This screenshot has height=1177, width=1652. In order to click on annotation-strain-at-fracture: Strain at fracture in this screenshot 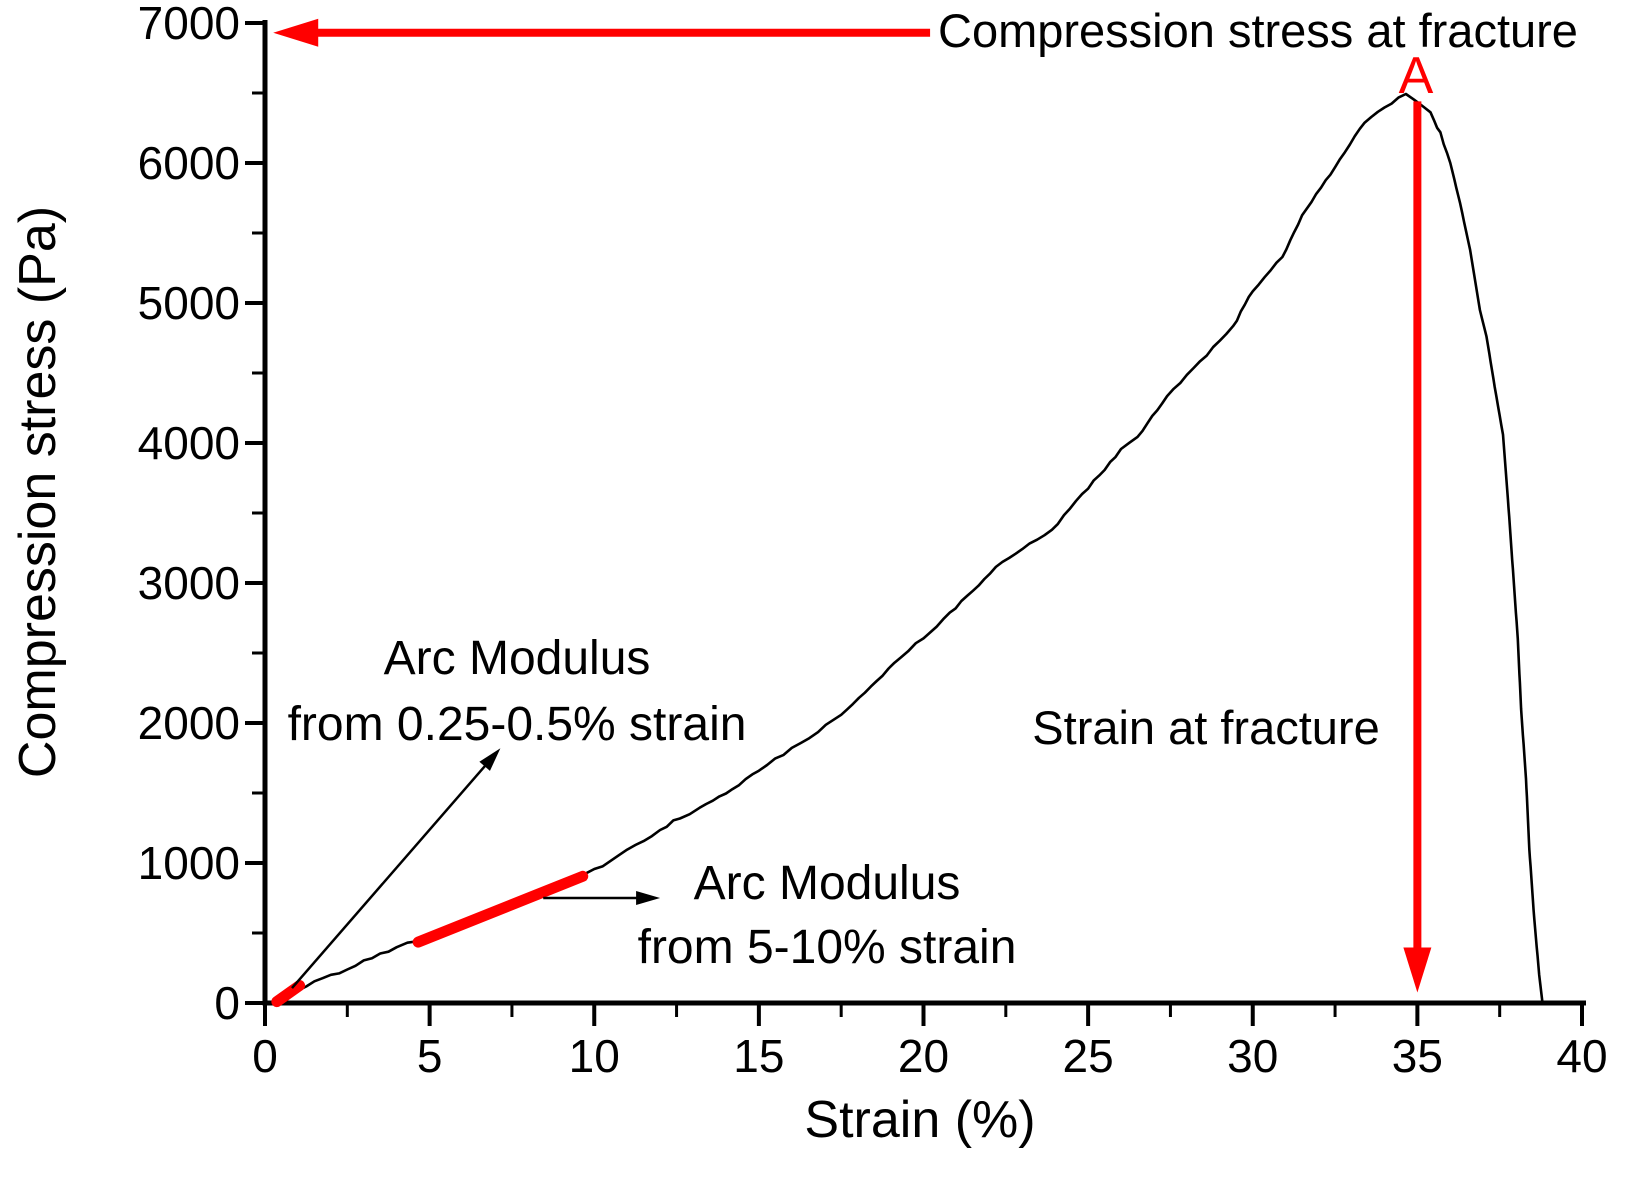, I will do `click(1206, 727)`.